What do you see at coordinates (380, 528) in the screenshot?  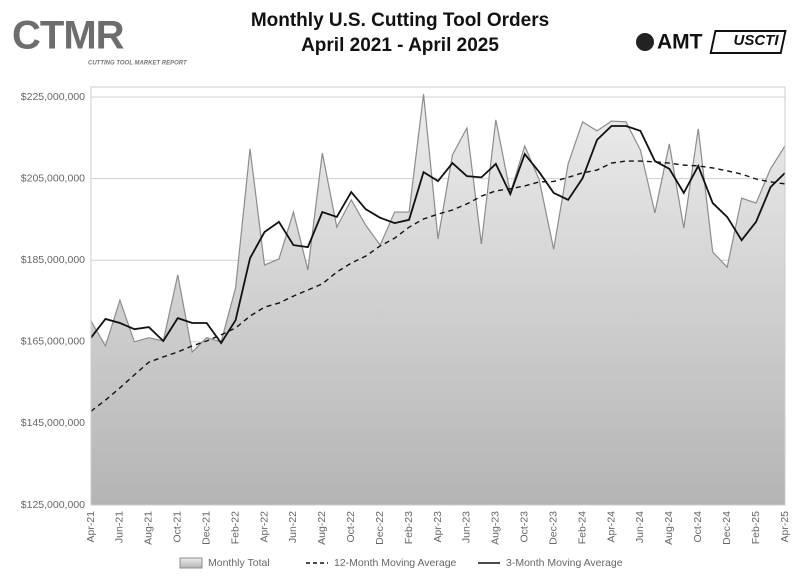 I see `x-tick-label: Dec-22` at bounding box center [380, 528].